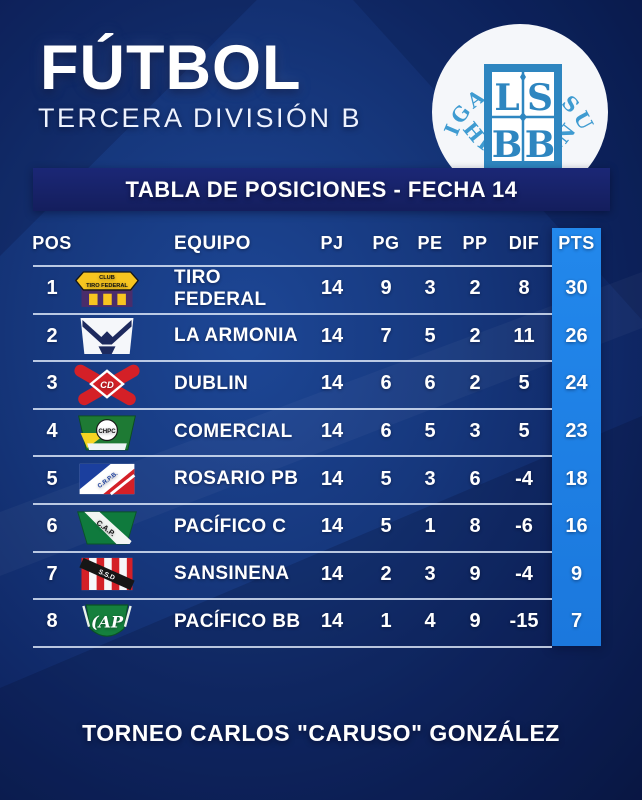  I want to click on table-row: 4 CHPC COMERCIAL 14 6 5 3 5 23, so click(321, 432).